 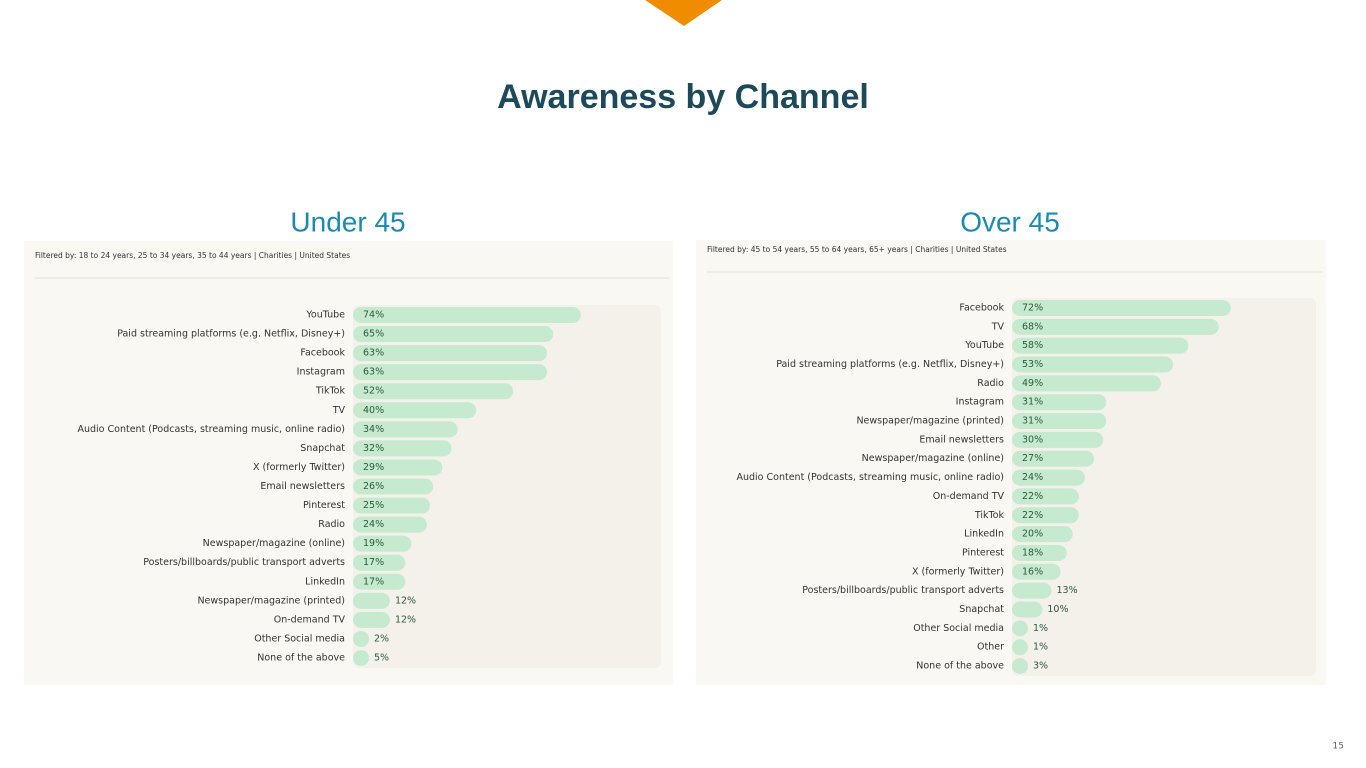 What do you see at coordinates (302, 486) in the screenshot?
I see `category-label: Email newsletters` at bounding box center [302, 486].